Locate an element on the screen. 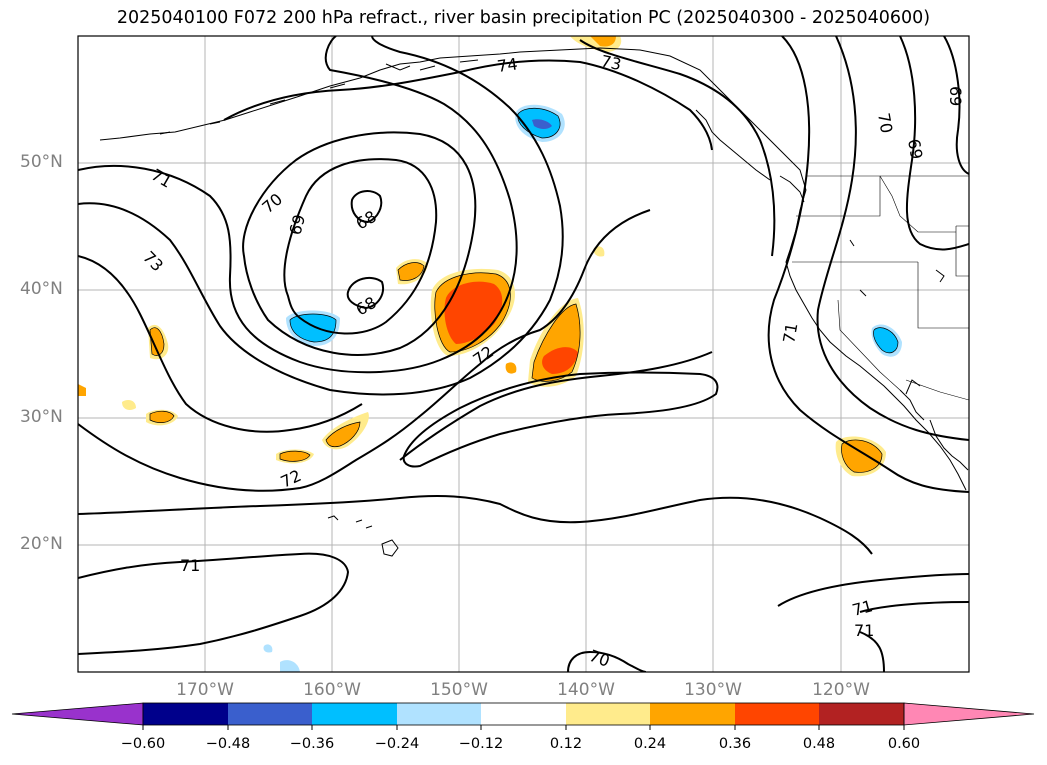 This screenshot has width=1047, height=765. contour-69-east is located at coordinates (934, 143).